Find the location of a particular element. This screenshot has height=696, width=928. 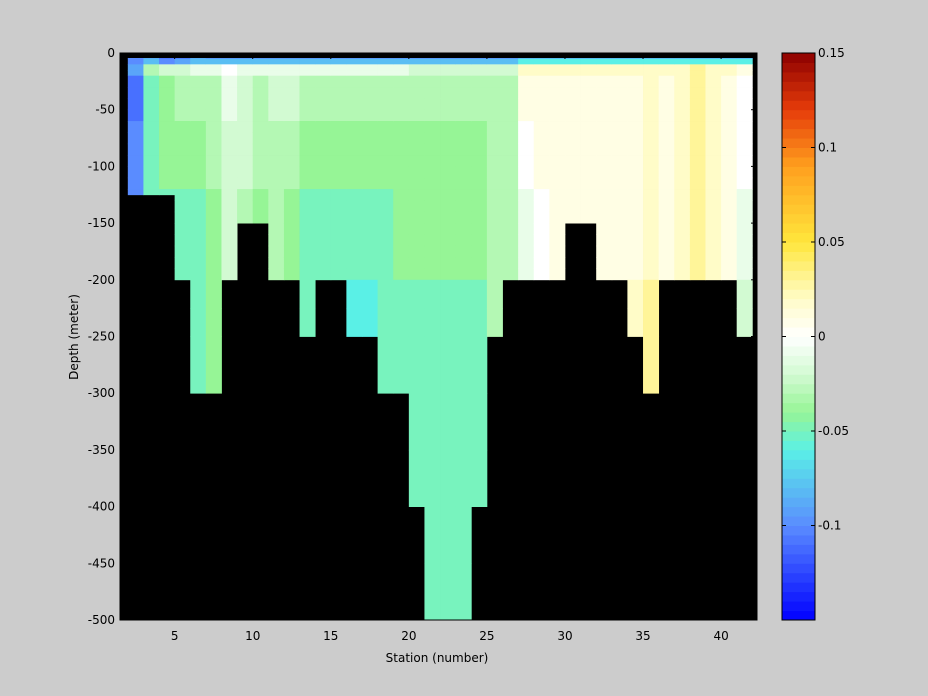

y-tick-label: -50 is located at coordinates (105, 110).